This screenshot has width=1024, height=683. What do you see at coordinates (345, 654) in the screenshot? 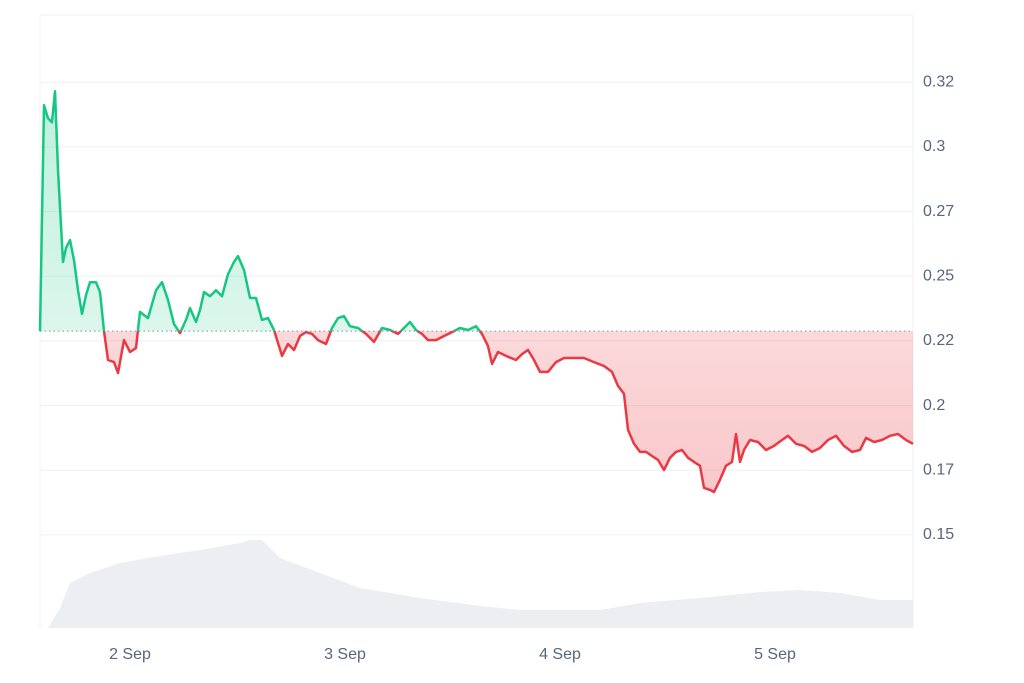
I see `x-tick-label: 3 Sep` at bounding box center [345, 654].